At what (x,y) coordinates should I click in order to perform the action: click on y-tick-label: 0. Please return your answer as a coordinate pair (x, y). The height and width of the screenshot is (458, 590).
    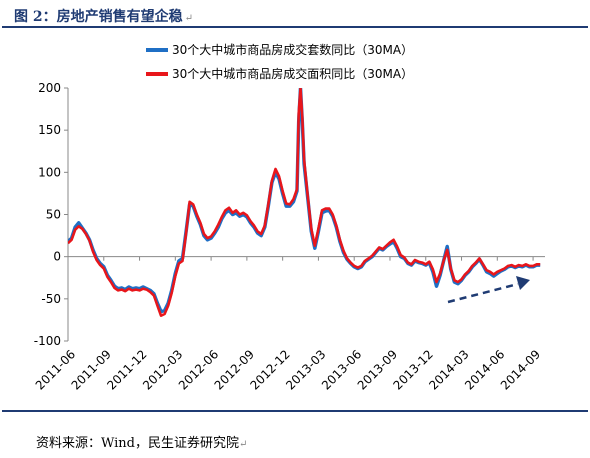
    Looking at the image, I should click on (57, 257).